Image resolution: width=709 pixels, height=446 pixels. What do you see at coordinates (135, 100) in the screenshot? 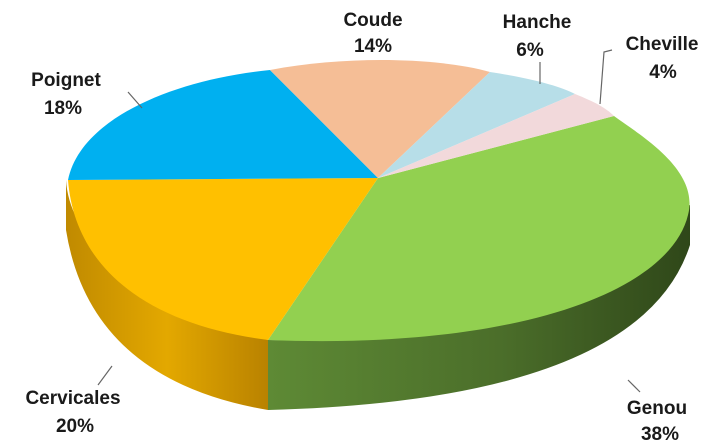
I see `leader-poignet` at bounding box center [135, 100].